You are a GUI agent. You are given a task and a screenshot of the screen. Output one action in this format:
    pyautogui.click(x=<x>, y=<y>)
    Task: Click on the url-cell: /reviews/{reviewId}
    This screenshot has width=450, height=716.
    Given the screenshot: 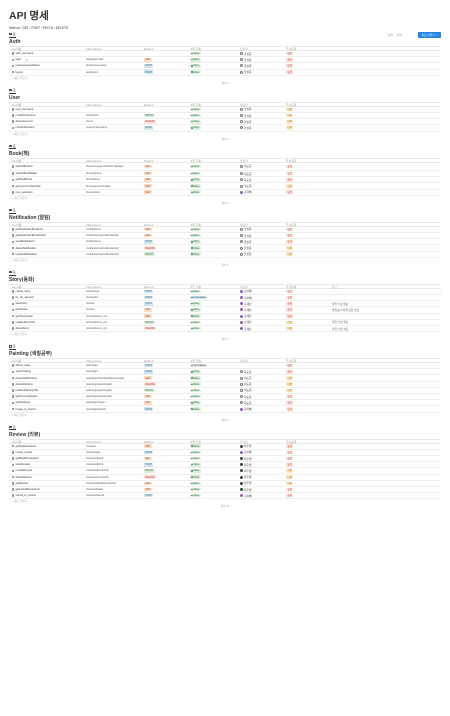 What is the action you would take?
    pyautogui.click(x=97, y=477)
    